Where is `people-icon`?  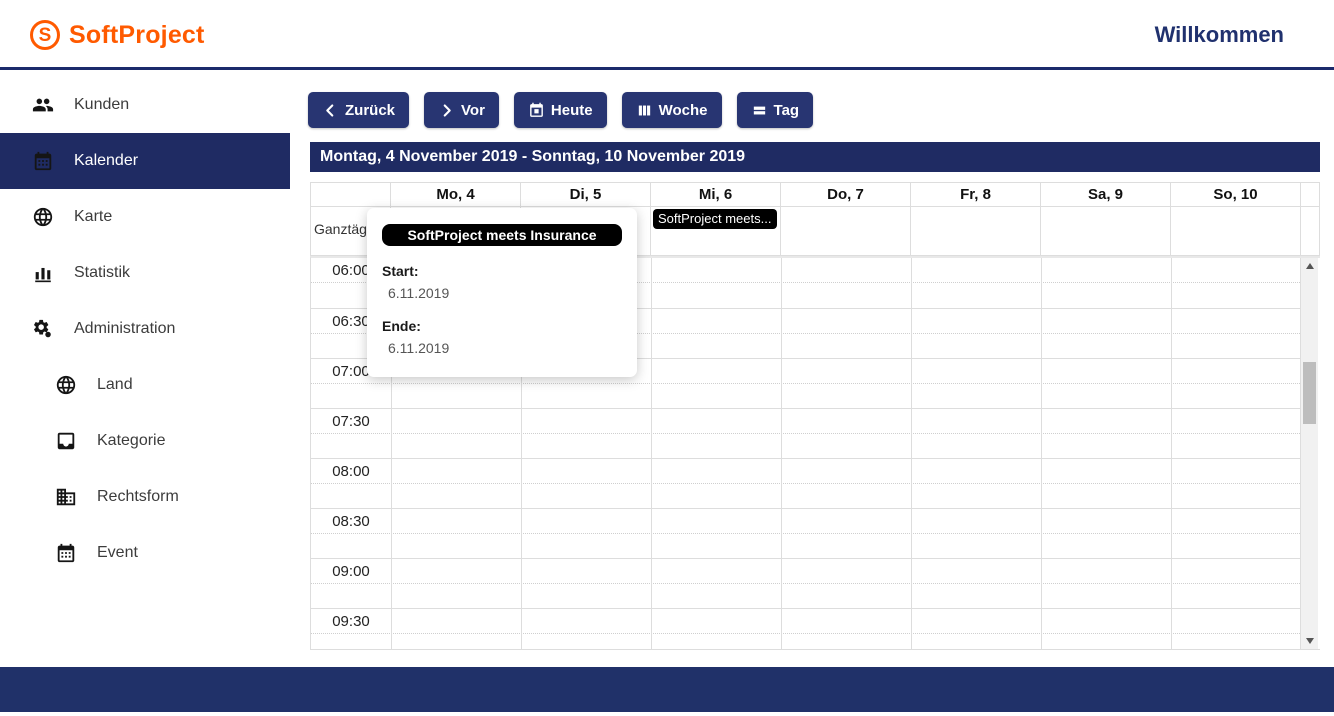 people-icon is located at coordinates (43, 105).